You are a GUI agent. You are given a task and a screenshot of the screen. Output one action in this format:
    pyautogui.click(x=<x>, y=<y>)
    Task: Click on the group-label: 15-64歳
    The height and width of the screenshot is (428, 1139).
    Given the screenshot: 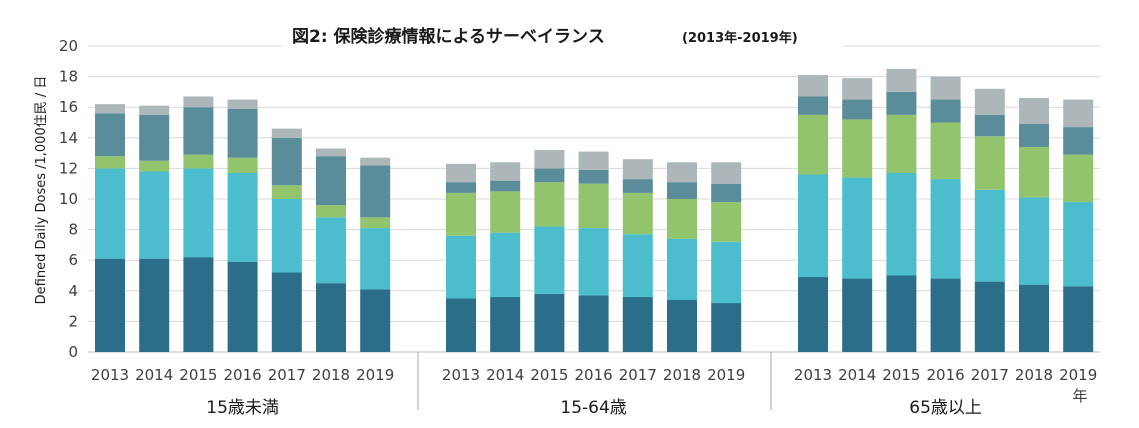 What is the action you would take?
    pyautogui.click(x=593, y=408)
    